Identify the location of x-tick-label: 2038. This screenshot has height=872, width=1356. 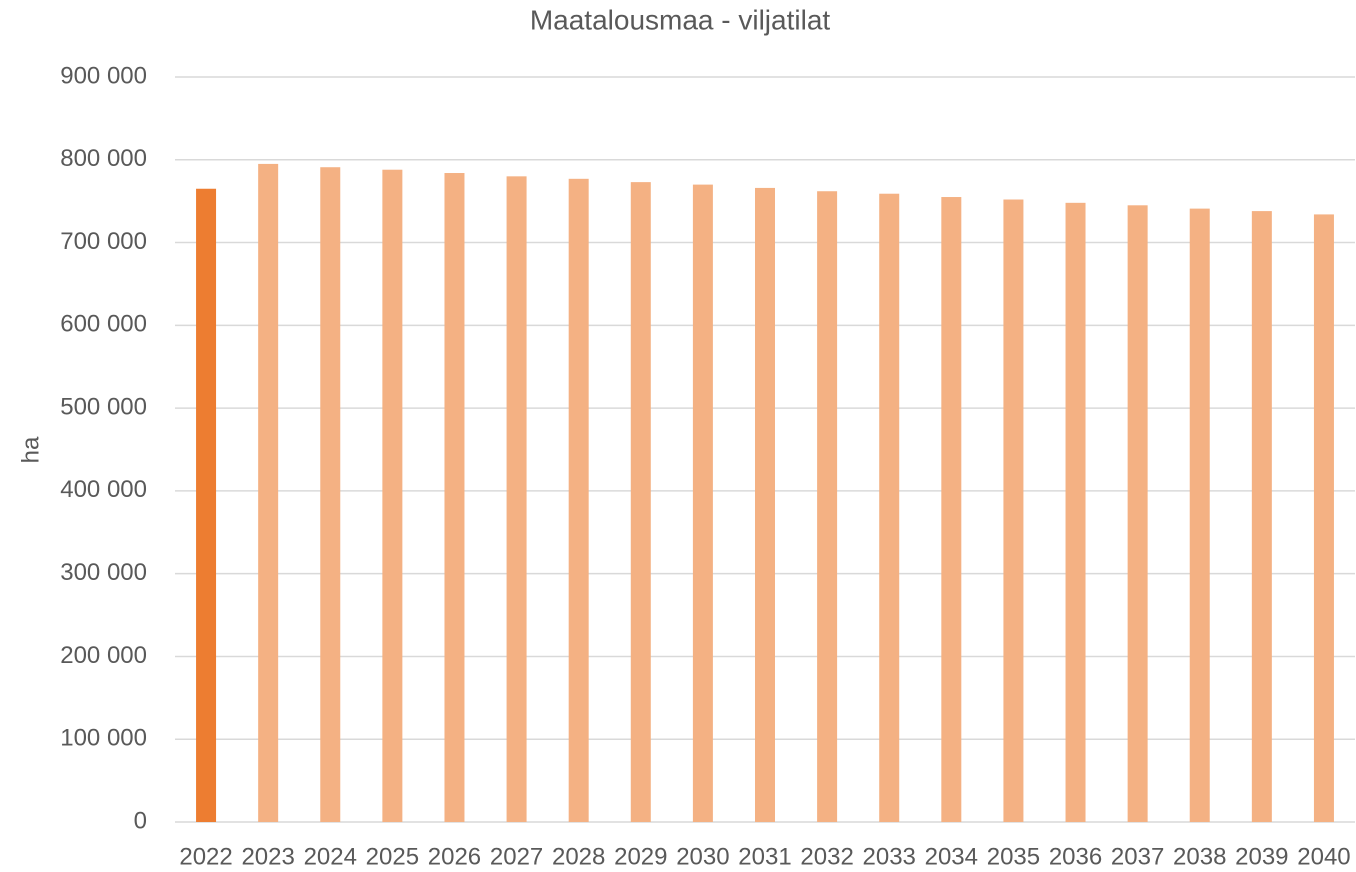
(1199, 856).